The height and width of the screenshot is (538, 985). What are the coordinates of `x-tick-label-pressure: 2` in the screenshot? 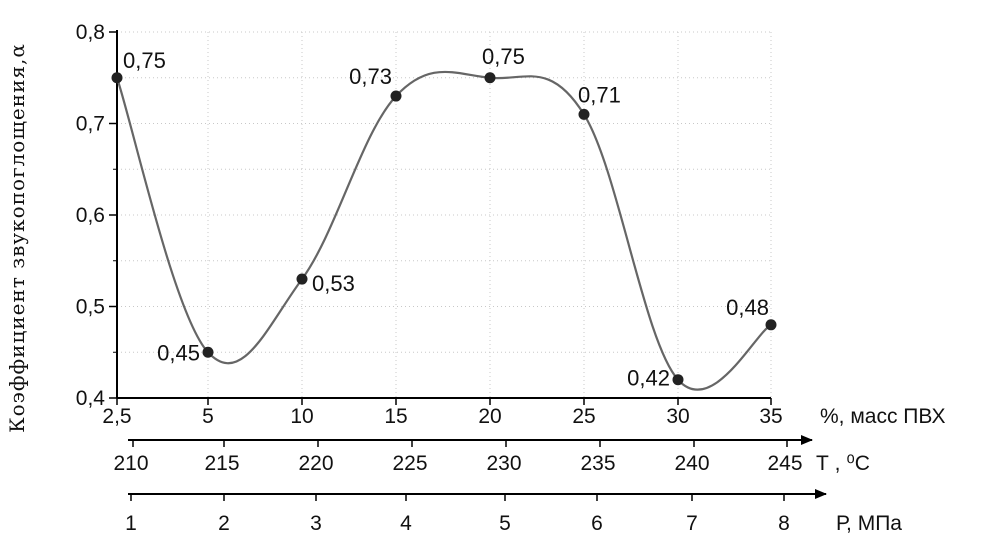 It's located at (224, 523).